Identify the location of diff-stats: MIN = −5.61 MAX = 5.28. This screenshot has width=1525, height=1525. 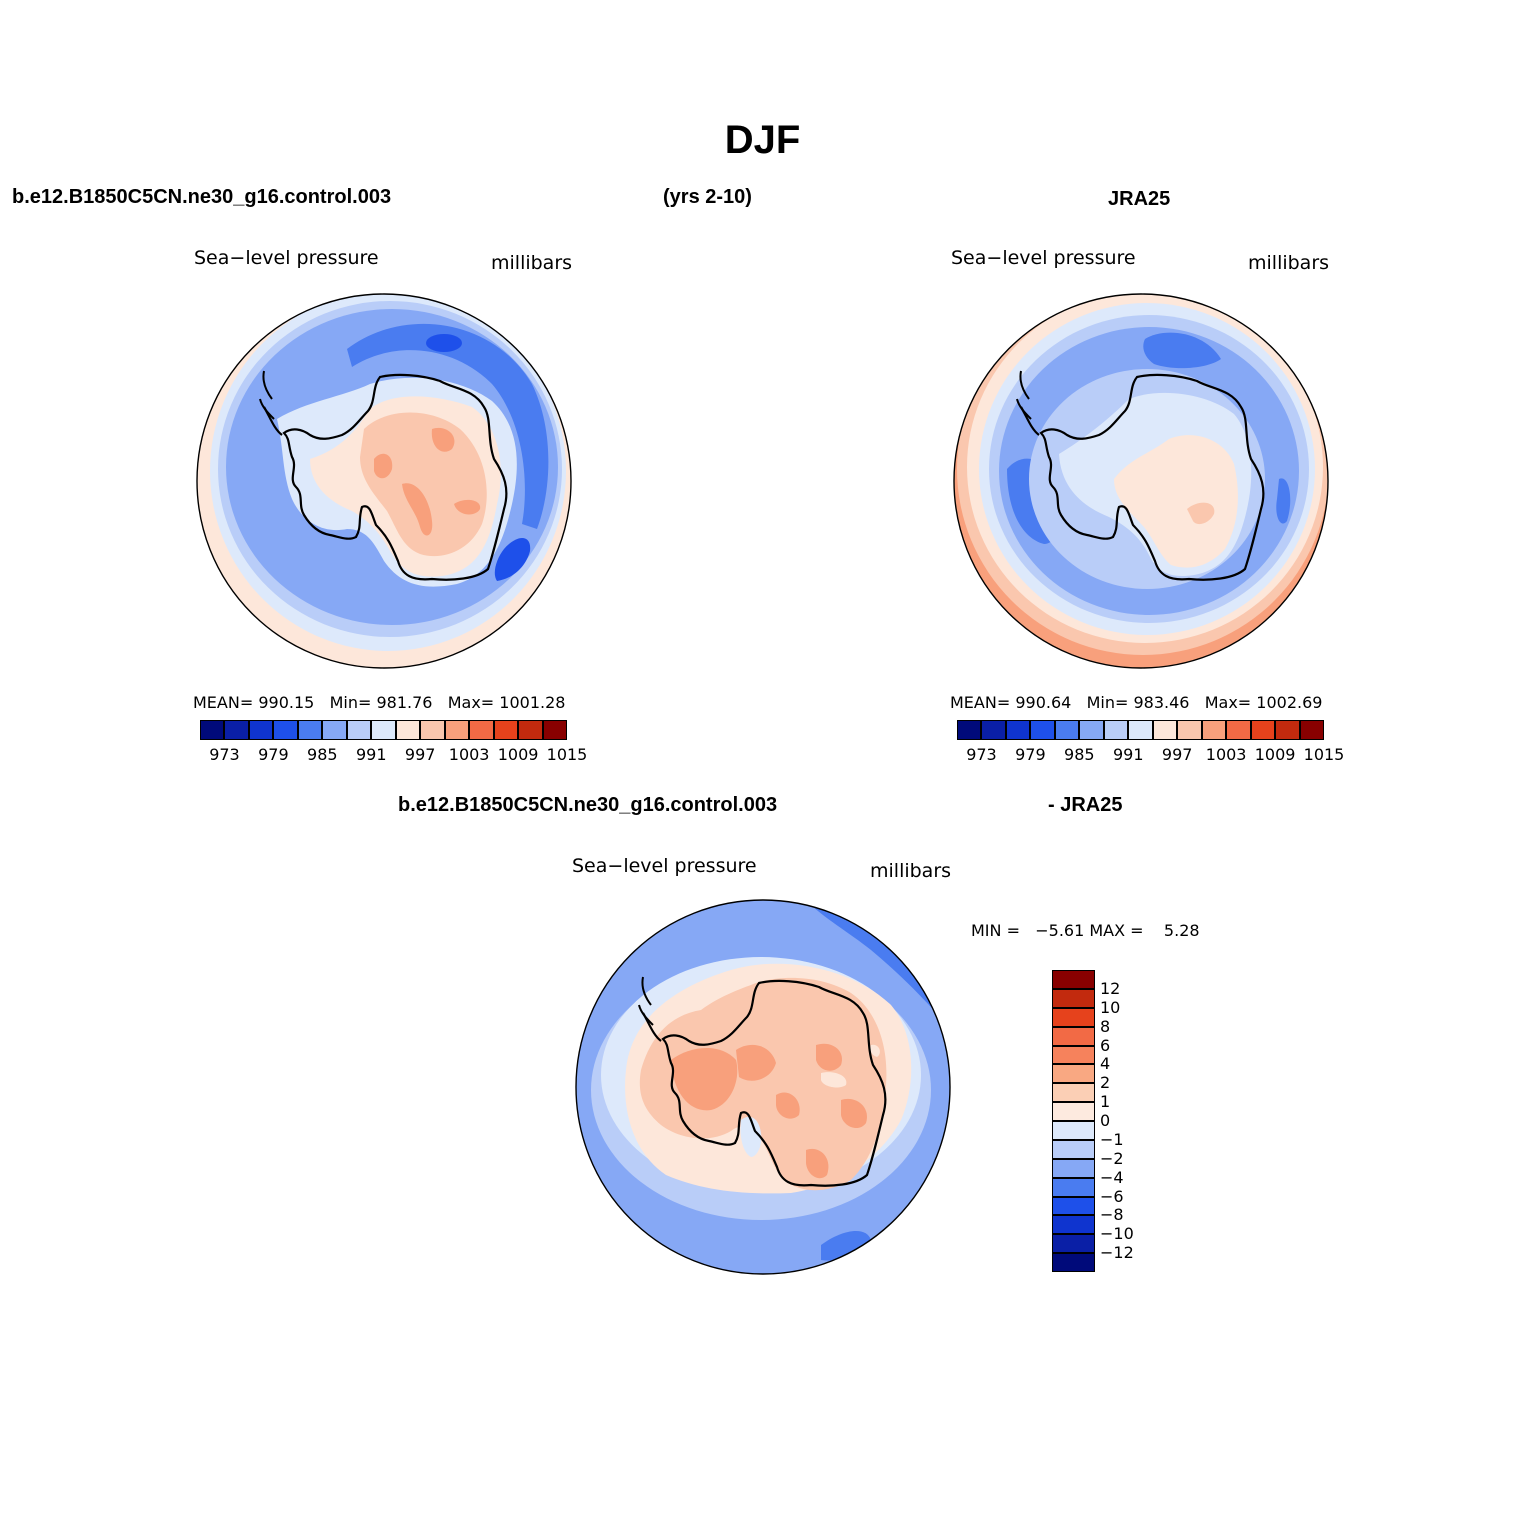
(1085, 930).